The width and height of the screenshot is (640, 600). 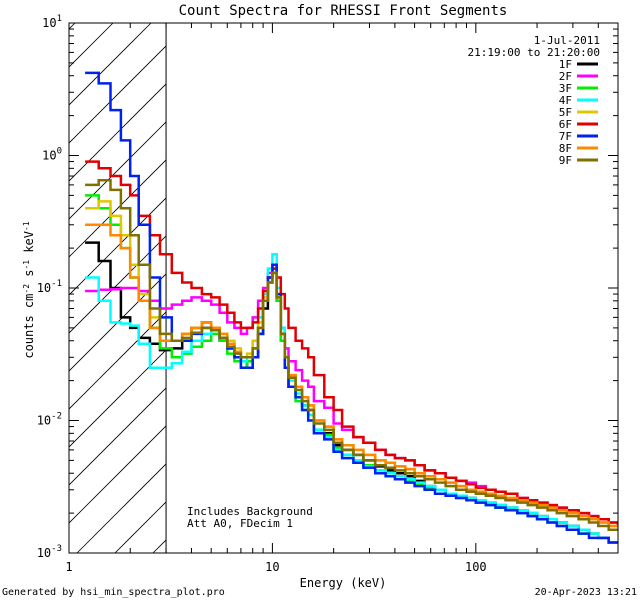 I want to click on y-tick-label: 10⁻², so click(x=49, y=420).